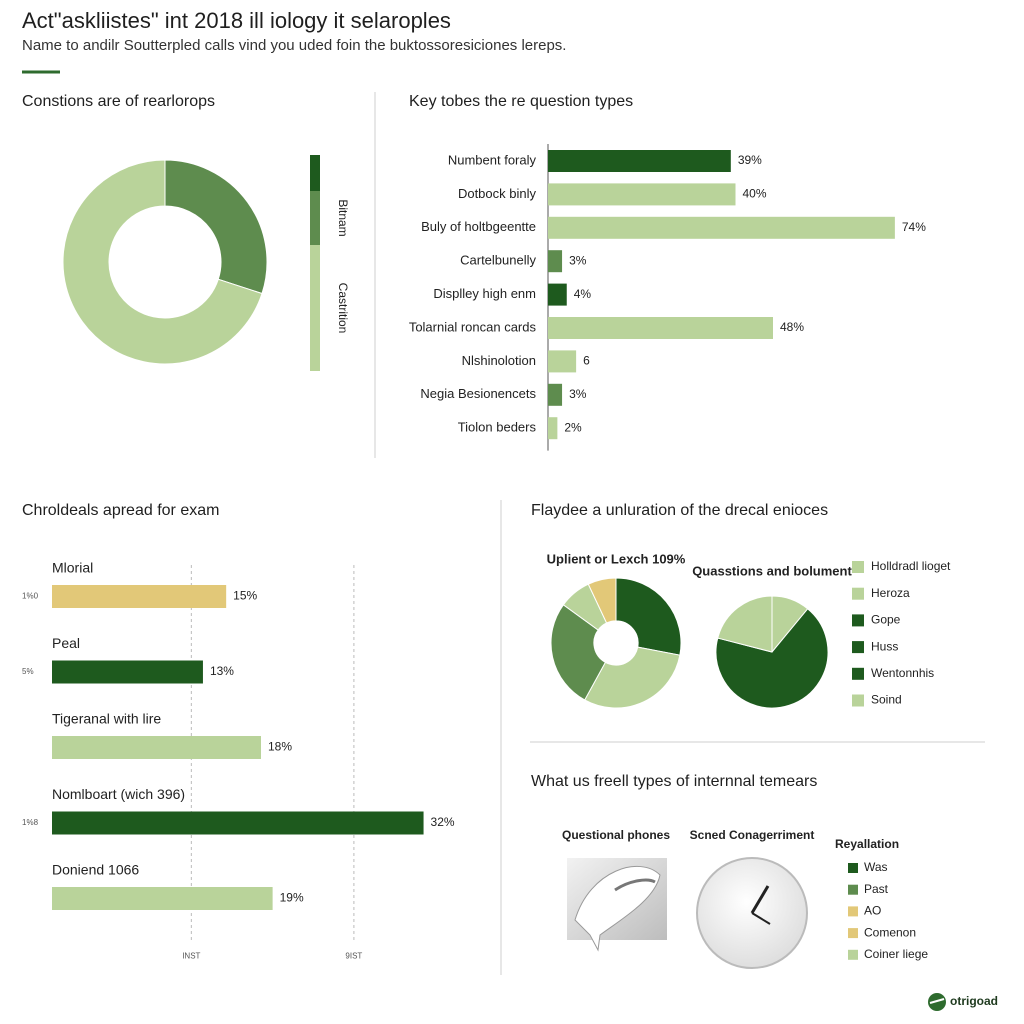 This screenshot has height=1024, width=1024. What do you see at coordinates (583, 294) in the screenshot?
I see `value-label: 4%` at bounding box center [583, 294].